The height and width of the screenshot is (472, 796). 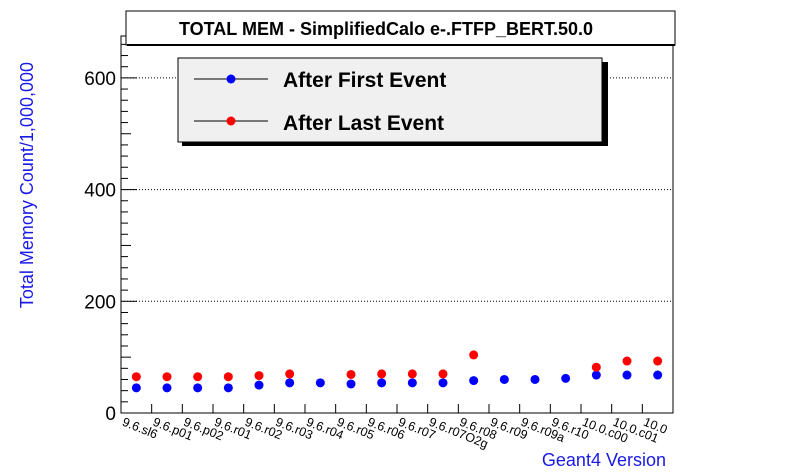 I want to click on legend: After First Event After Last Event, so click(x=392, y=101).